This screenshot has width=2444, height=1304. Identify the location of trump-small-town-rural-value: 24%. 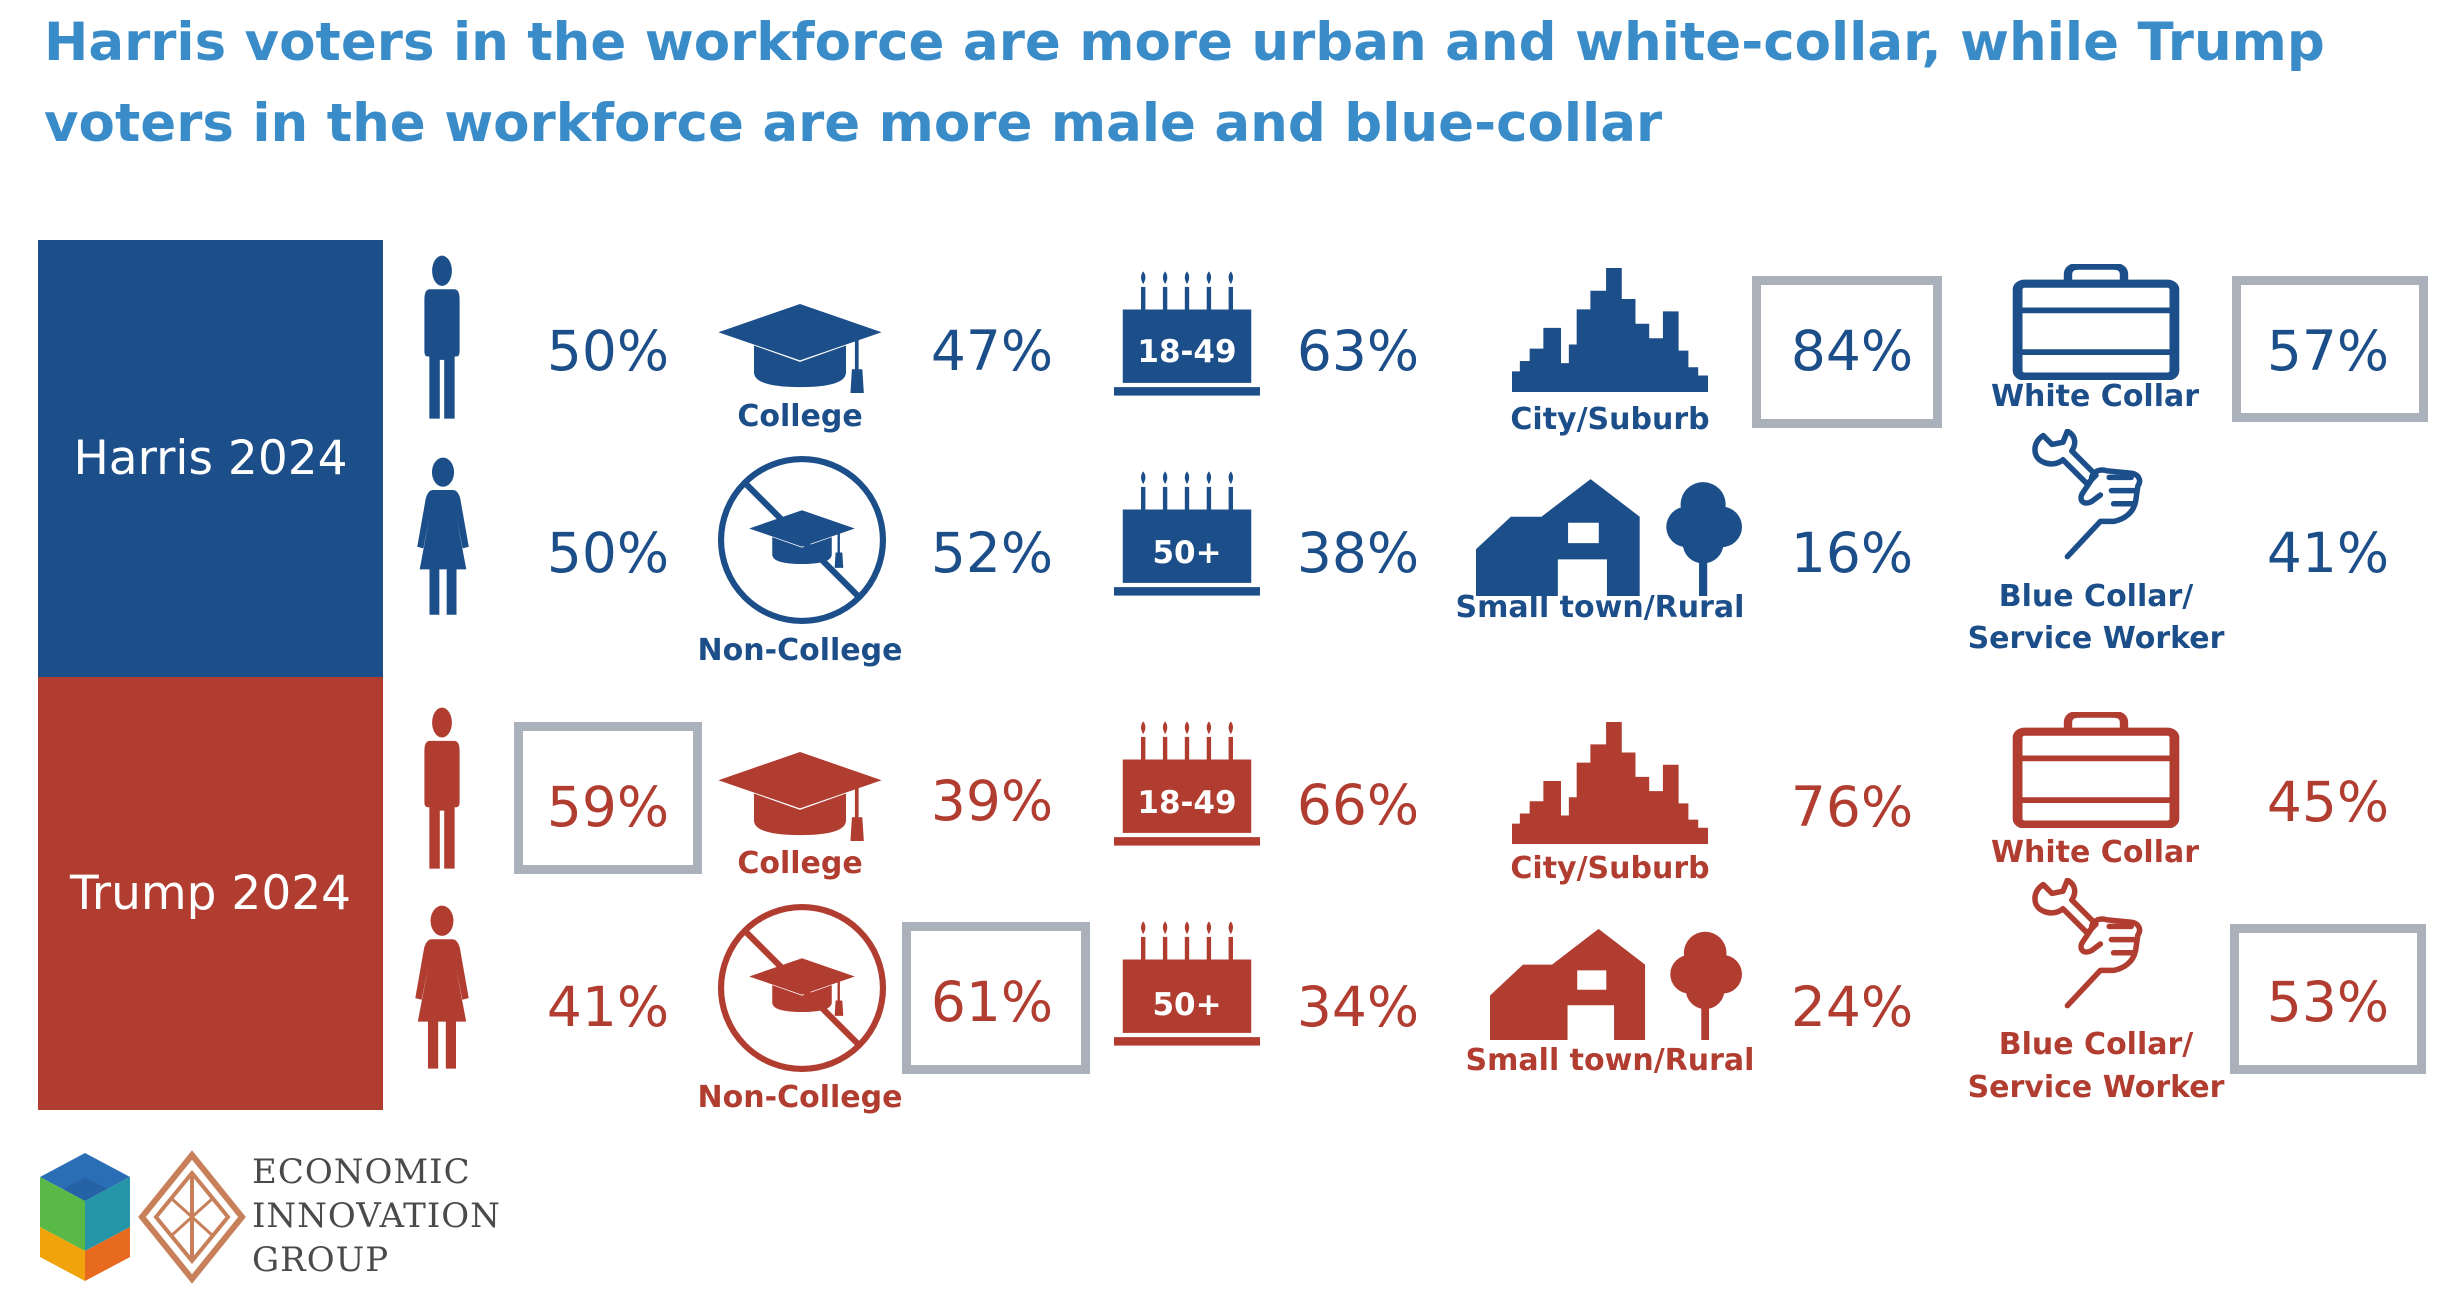
(1852, 1007).